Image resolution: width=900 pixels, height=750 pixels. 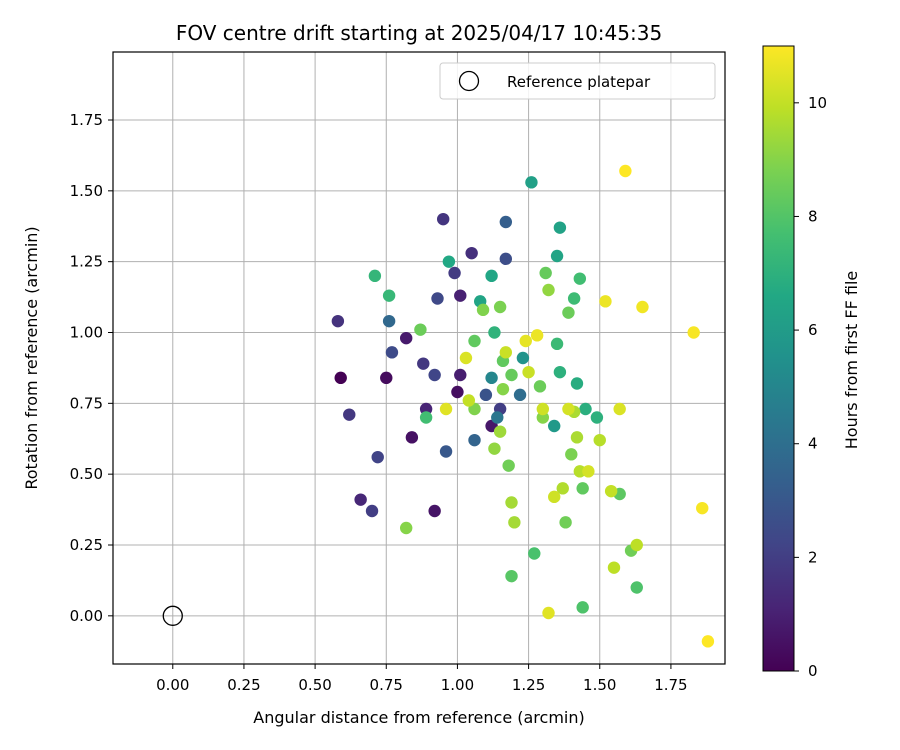 What do you see at coordinates (422, 679) in the screenshot?
I see `x-axis: 0.00 0.25 0.50 0.75 1.00 1.25 1.50 1.75` at bounding box center [422, 679].